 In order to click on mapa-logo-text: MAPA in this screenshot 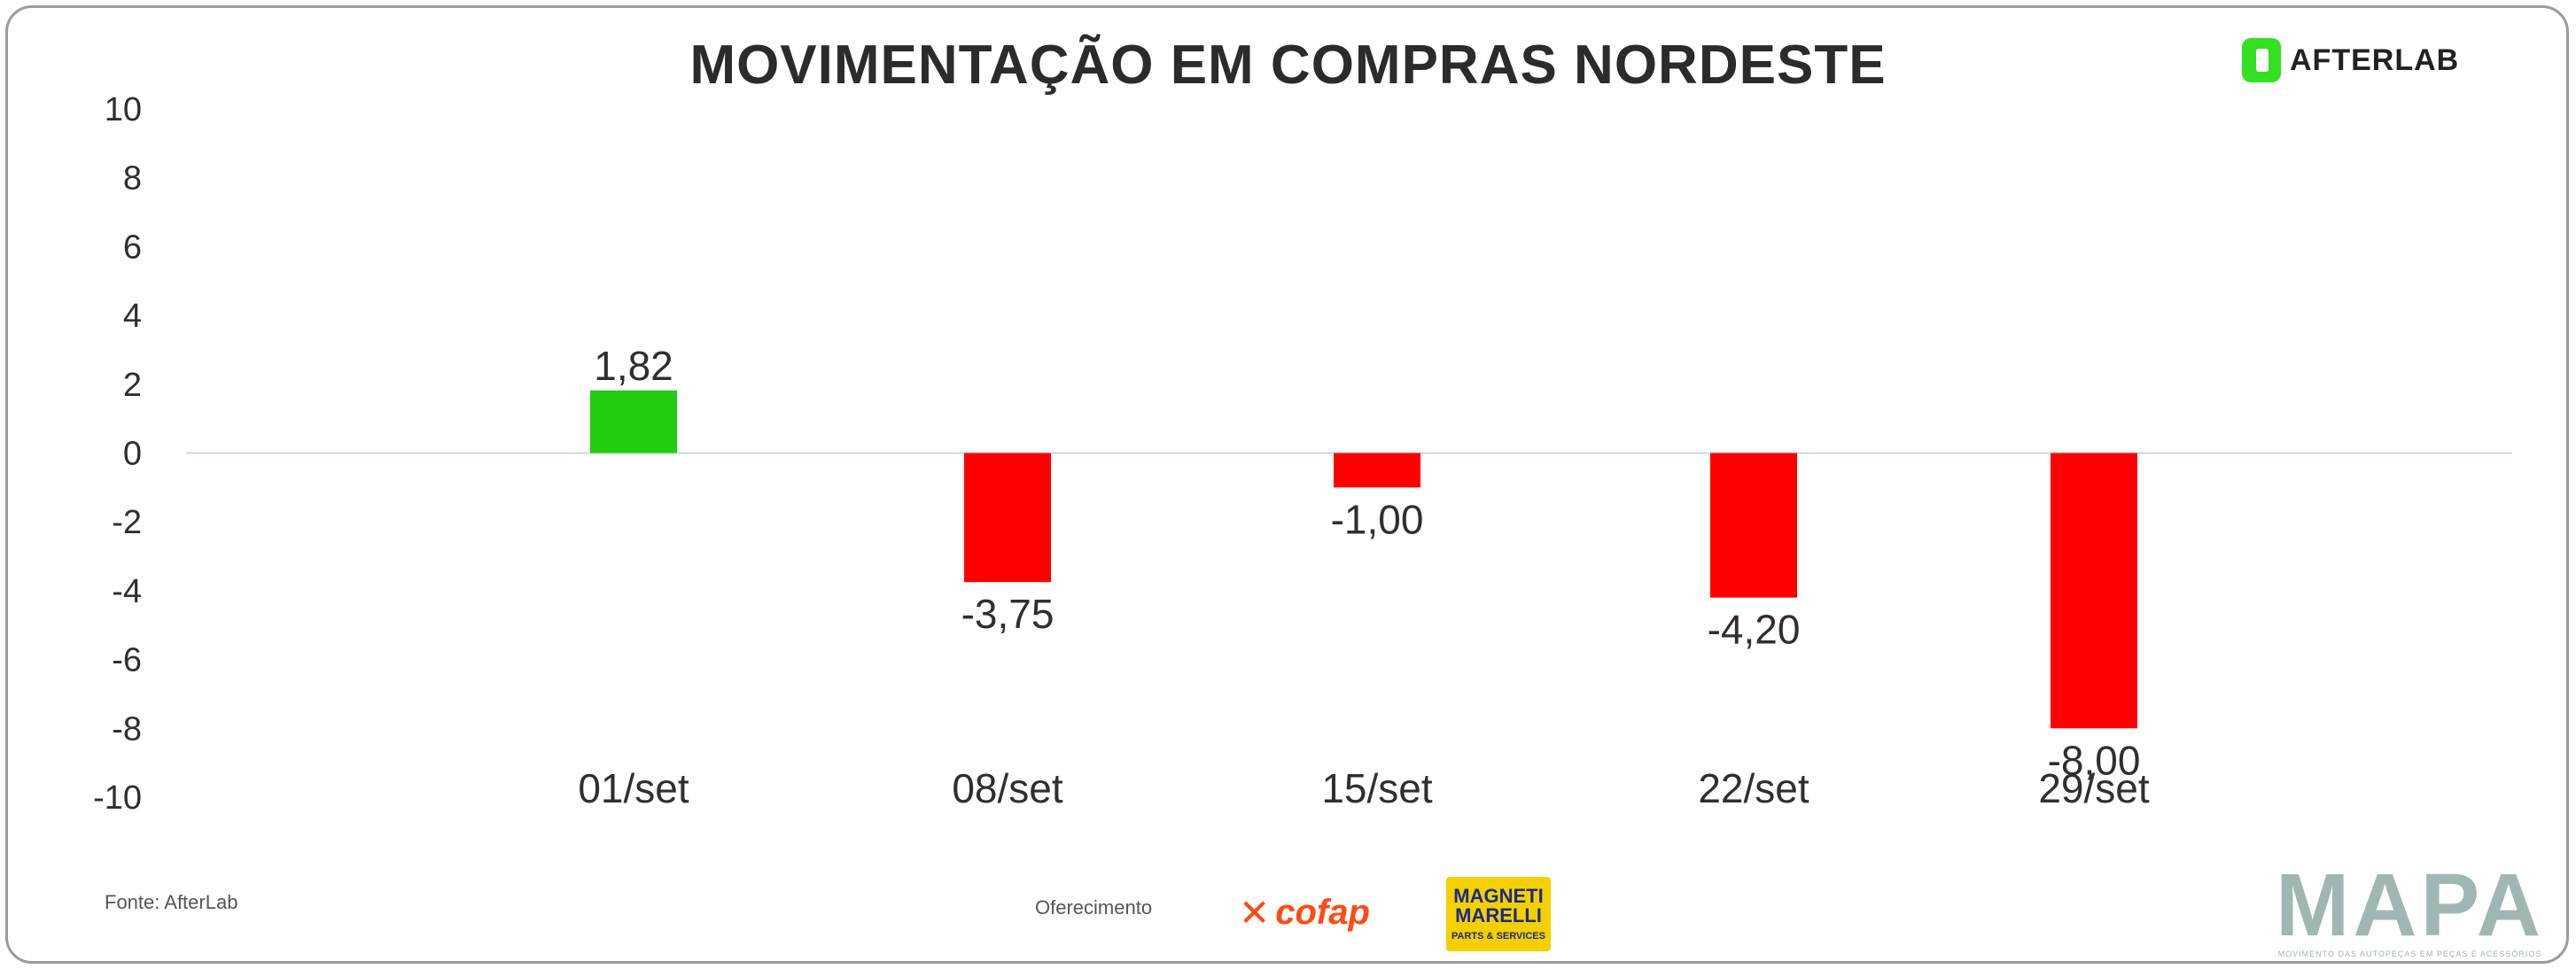, I will do `click(2410, 905)`.